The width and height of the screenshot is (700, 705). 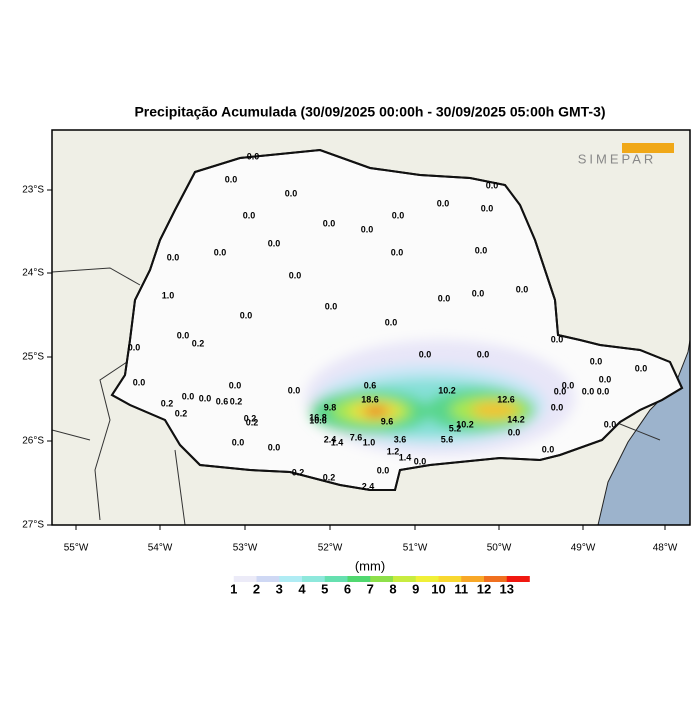 What do you see at coordinates (415, 548) in the screenshot?
I see `lon-tick-label: 51°W` at bounding box center [415, 548].